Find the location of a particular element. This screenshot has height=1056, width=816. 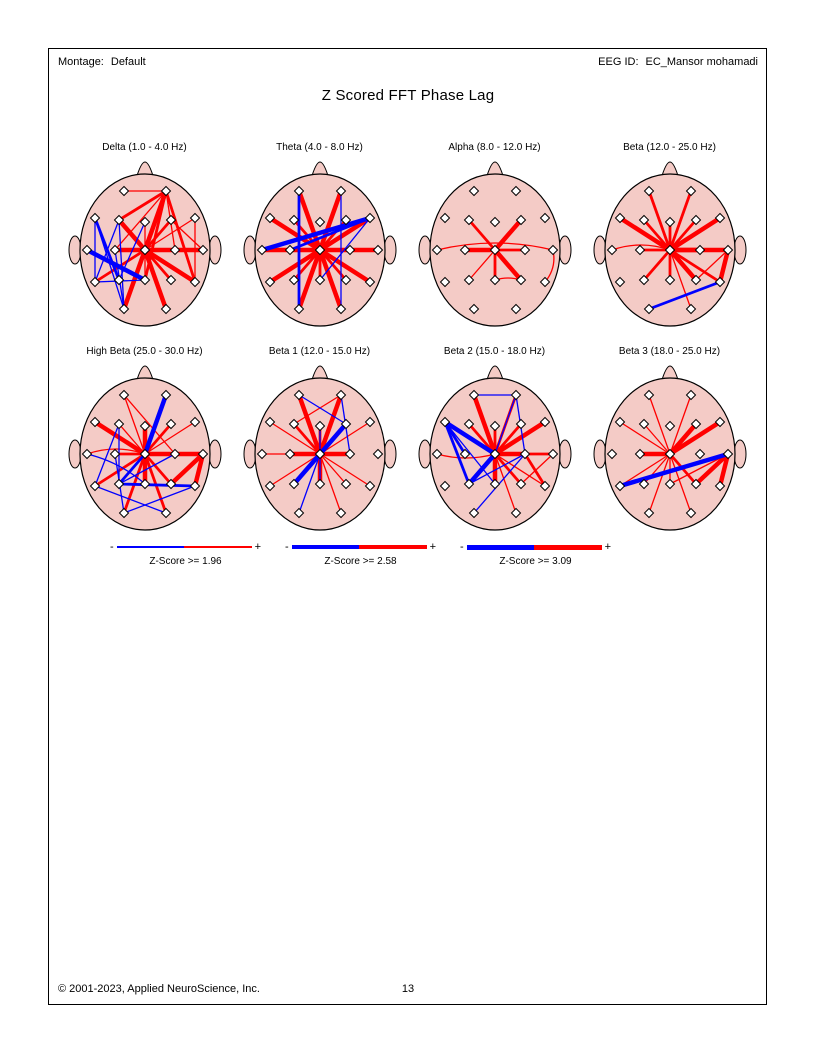

legend-positive-bar is located at coordinates (217, 547).